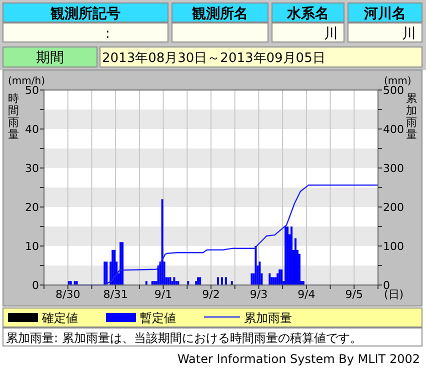 The width and height of the screenshot is (426, 368). Describe the element at coordinates (32, 90) in the screenshot. I see `y-tick-label: 50` at that location.